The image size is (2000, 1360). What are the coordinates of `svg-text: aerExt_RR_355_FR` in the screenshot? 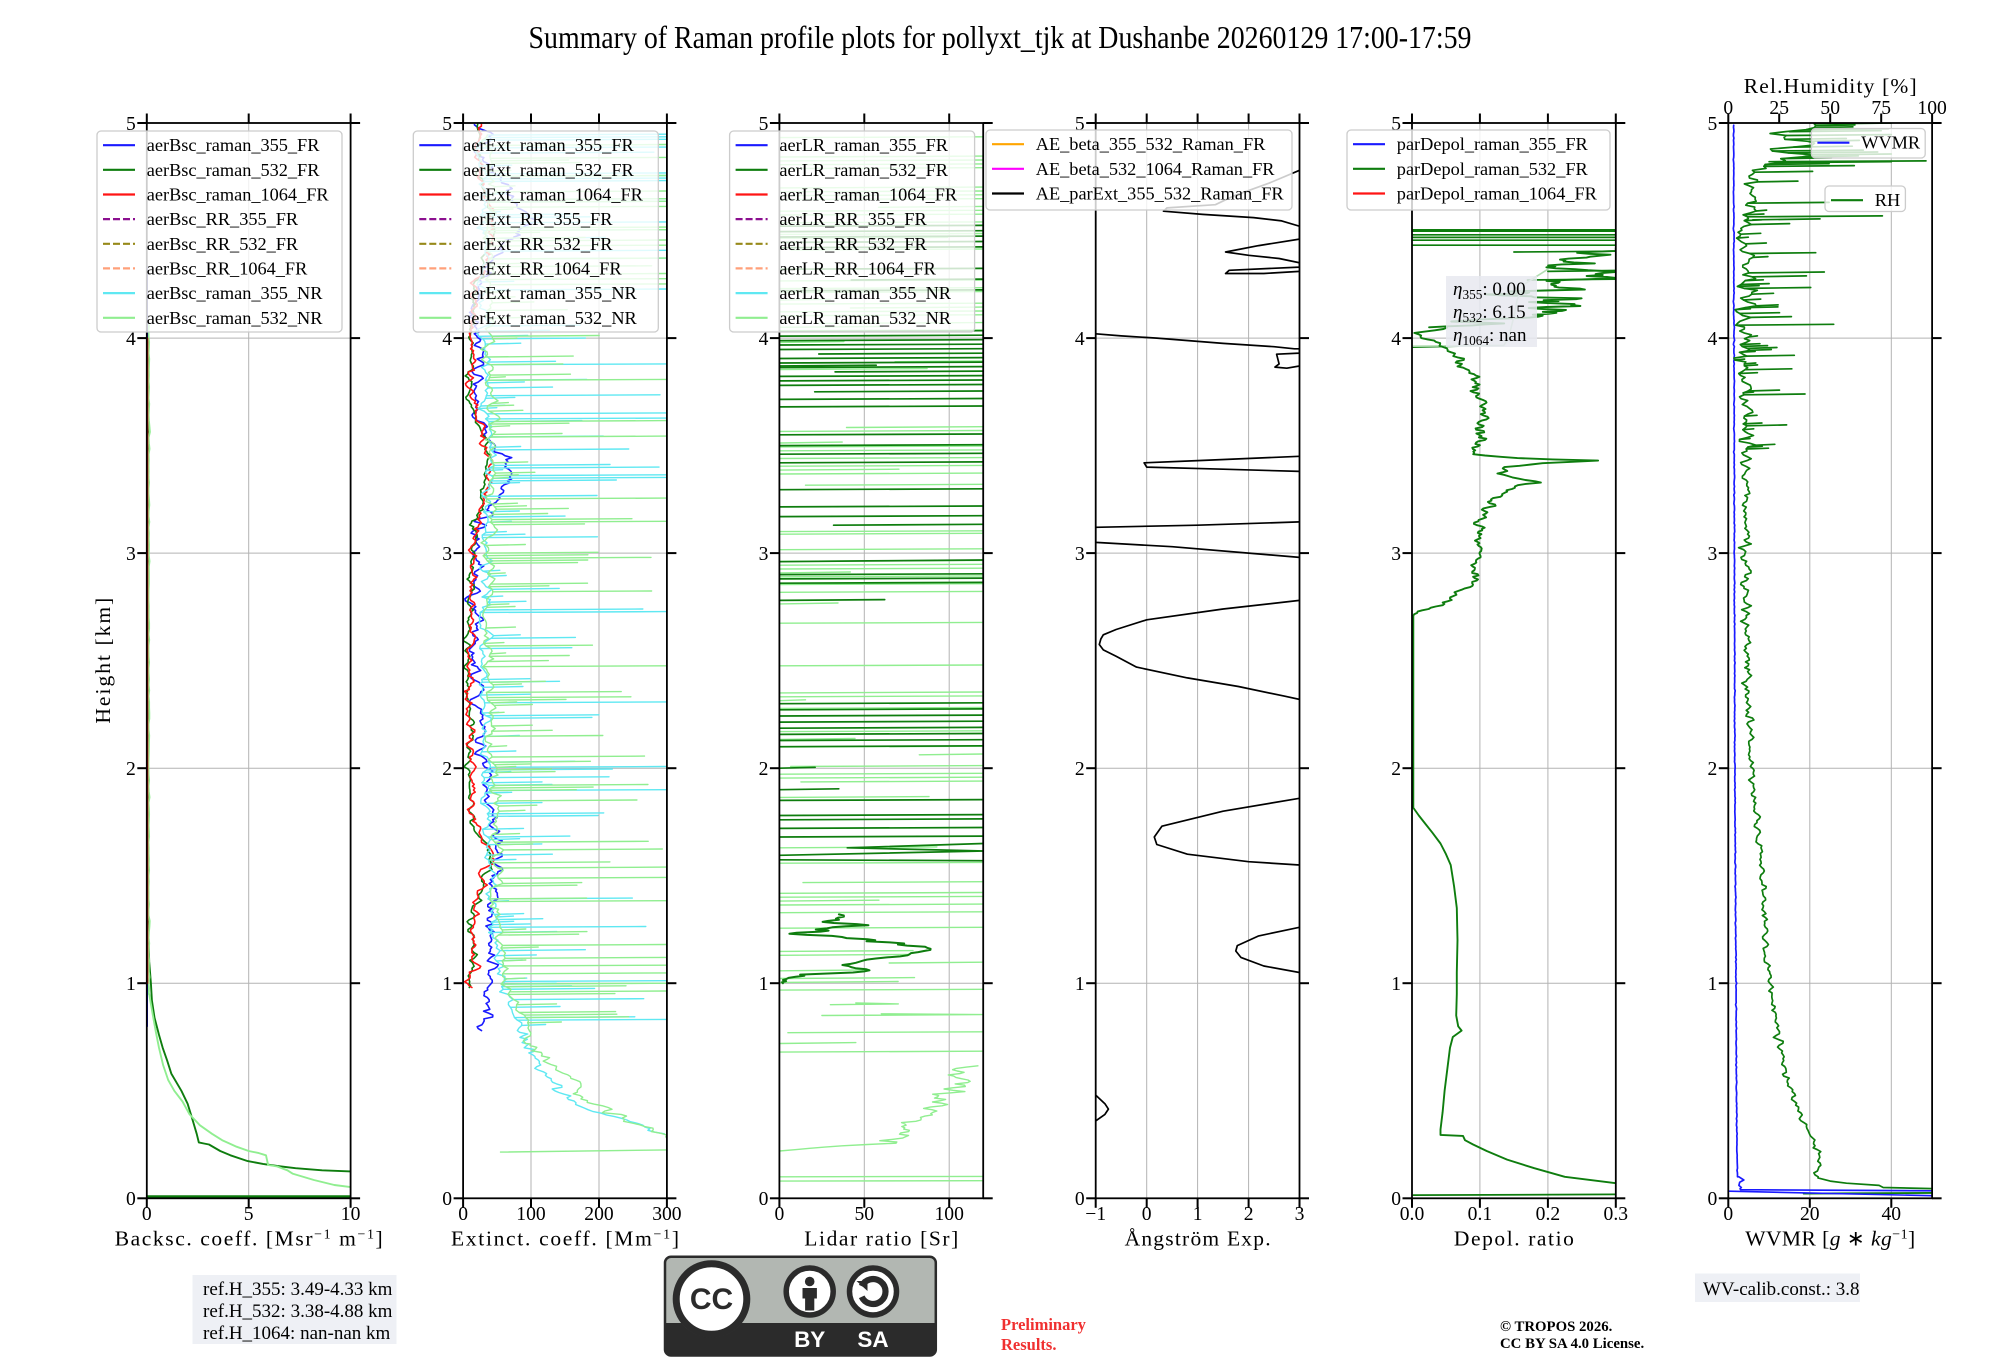 It's located at (538, 219).